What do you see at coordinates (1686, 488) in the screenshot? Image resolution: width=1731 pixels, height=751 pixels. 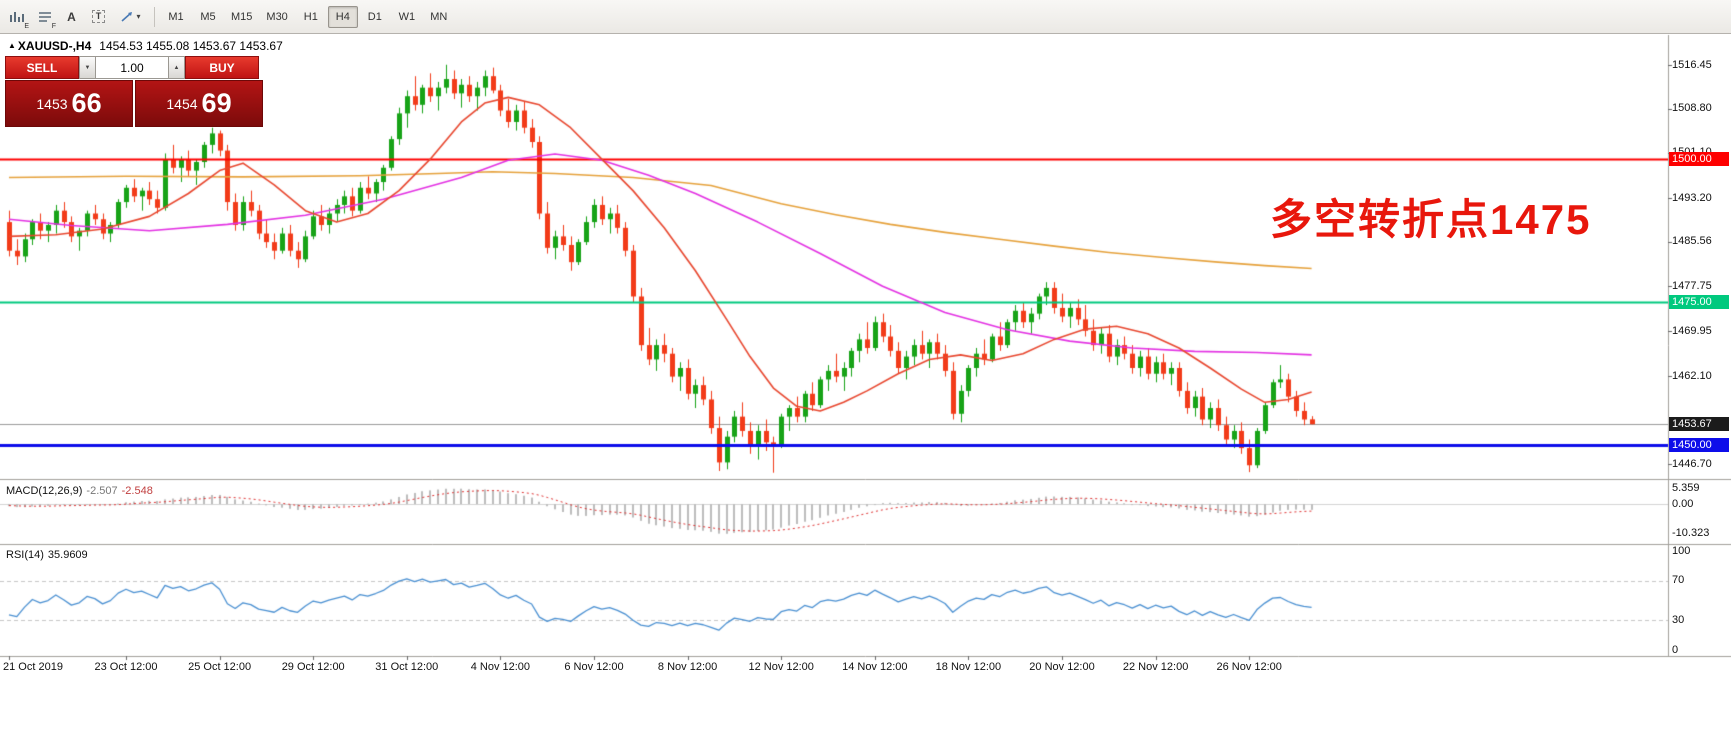 I see `macd-axis-label: 5.359` at bounding box center [1686, 488].